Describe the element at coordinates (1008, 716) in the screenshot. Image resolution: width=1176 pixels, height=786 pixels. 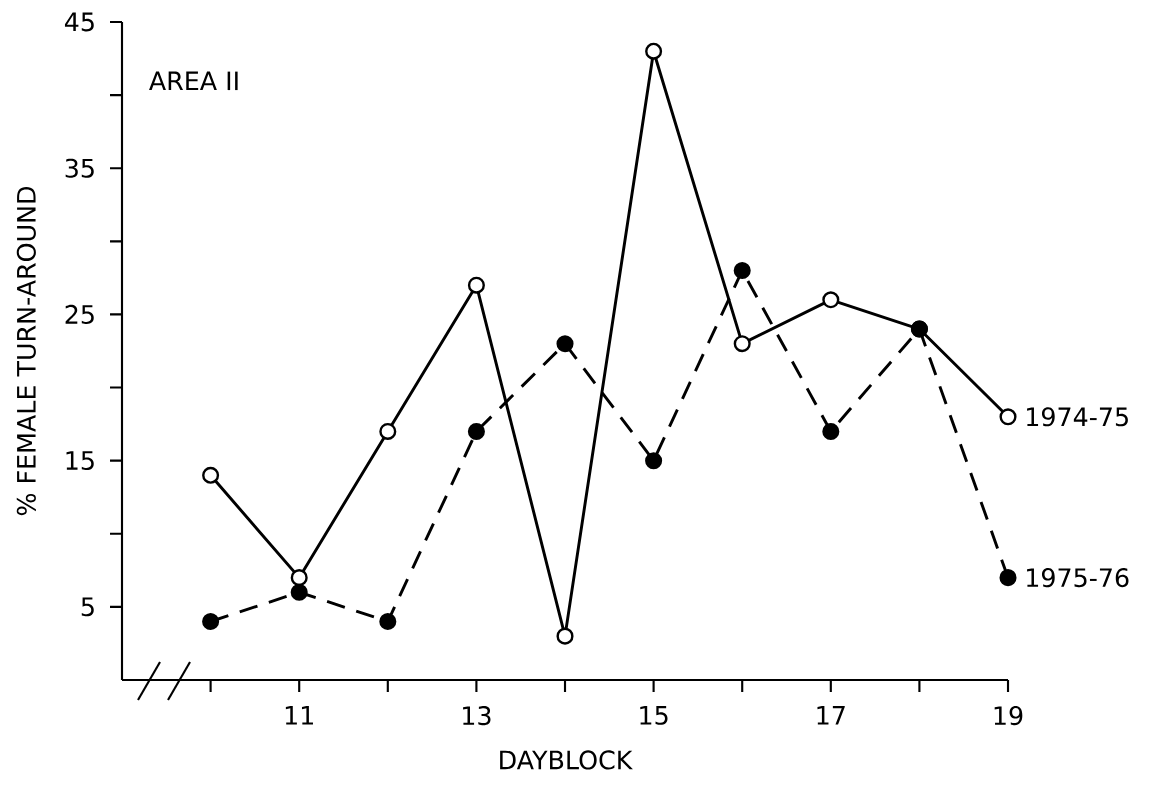
I see `x-tick-label: 19` at that location.